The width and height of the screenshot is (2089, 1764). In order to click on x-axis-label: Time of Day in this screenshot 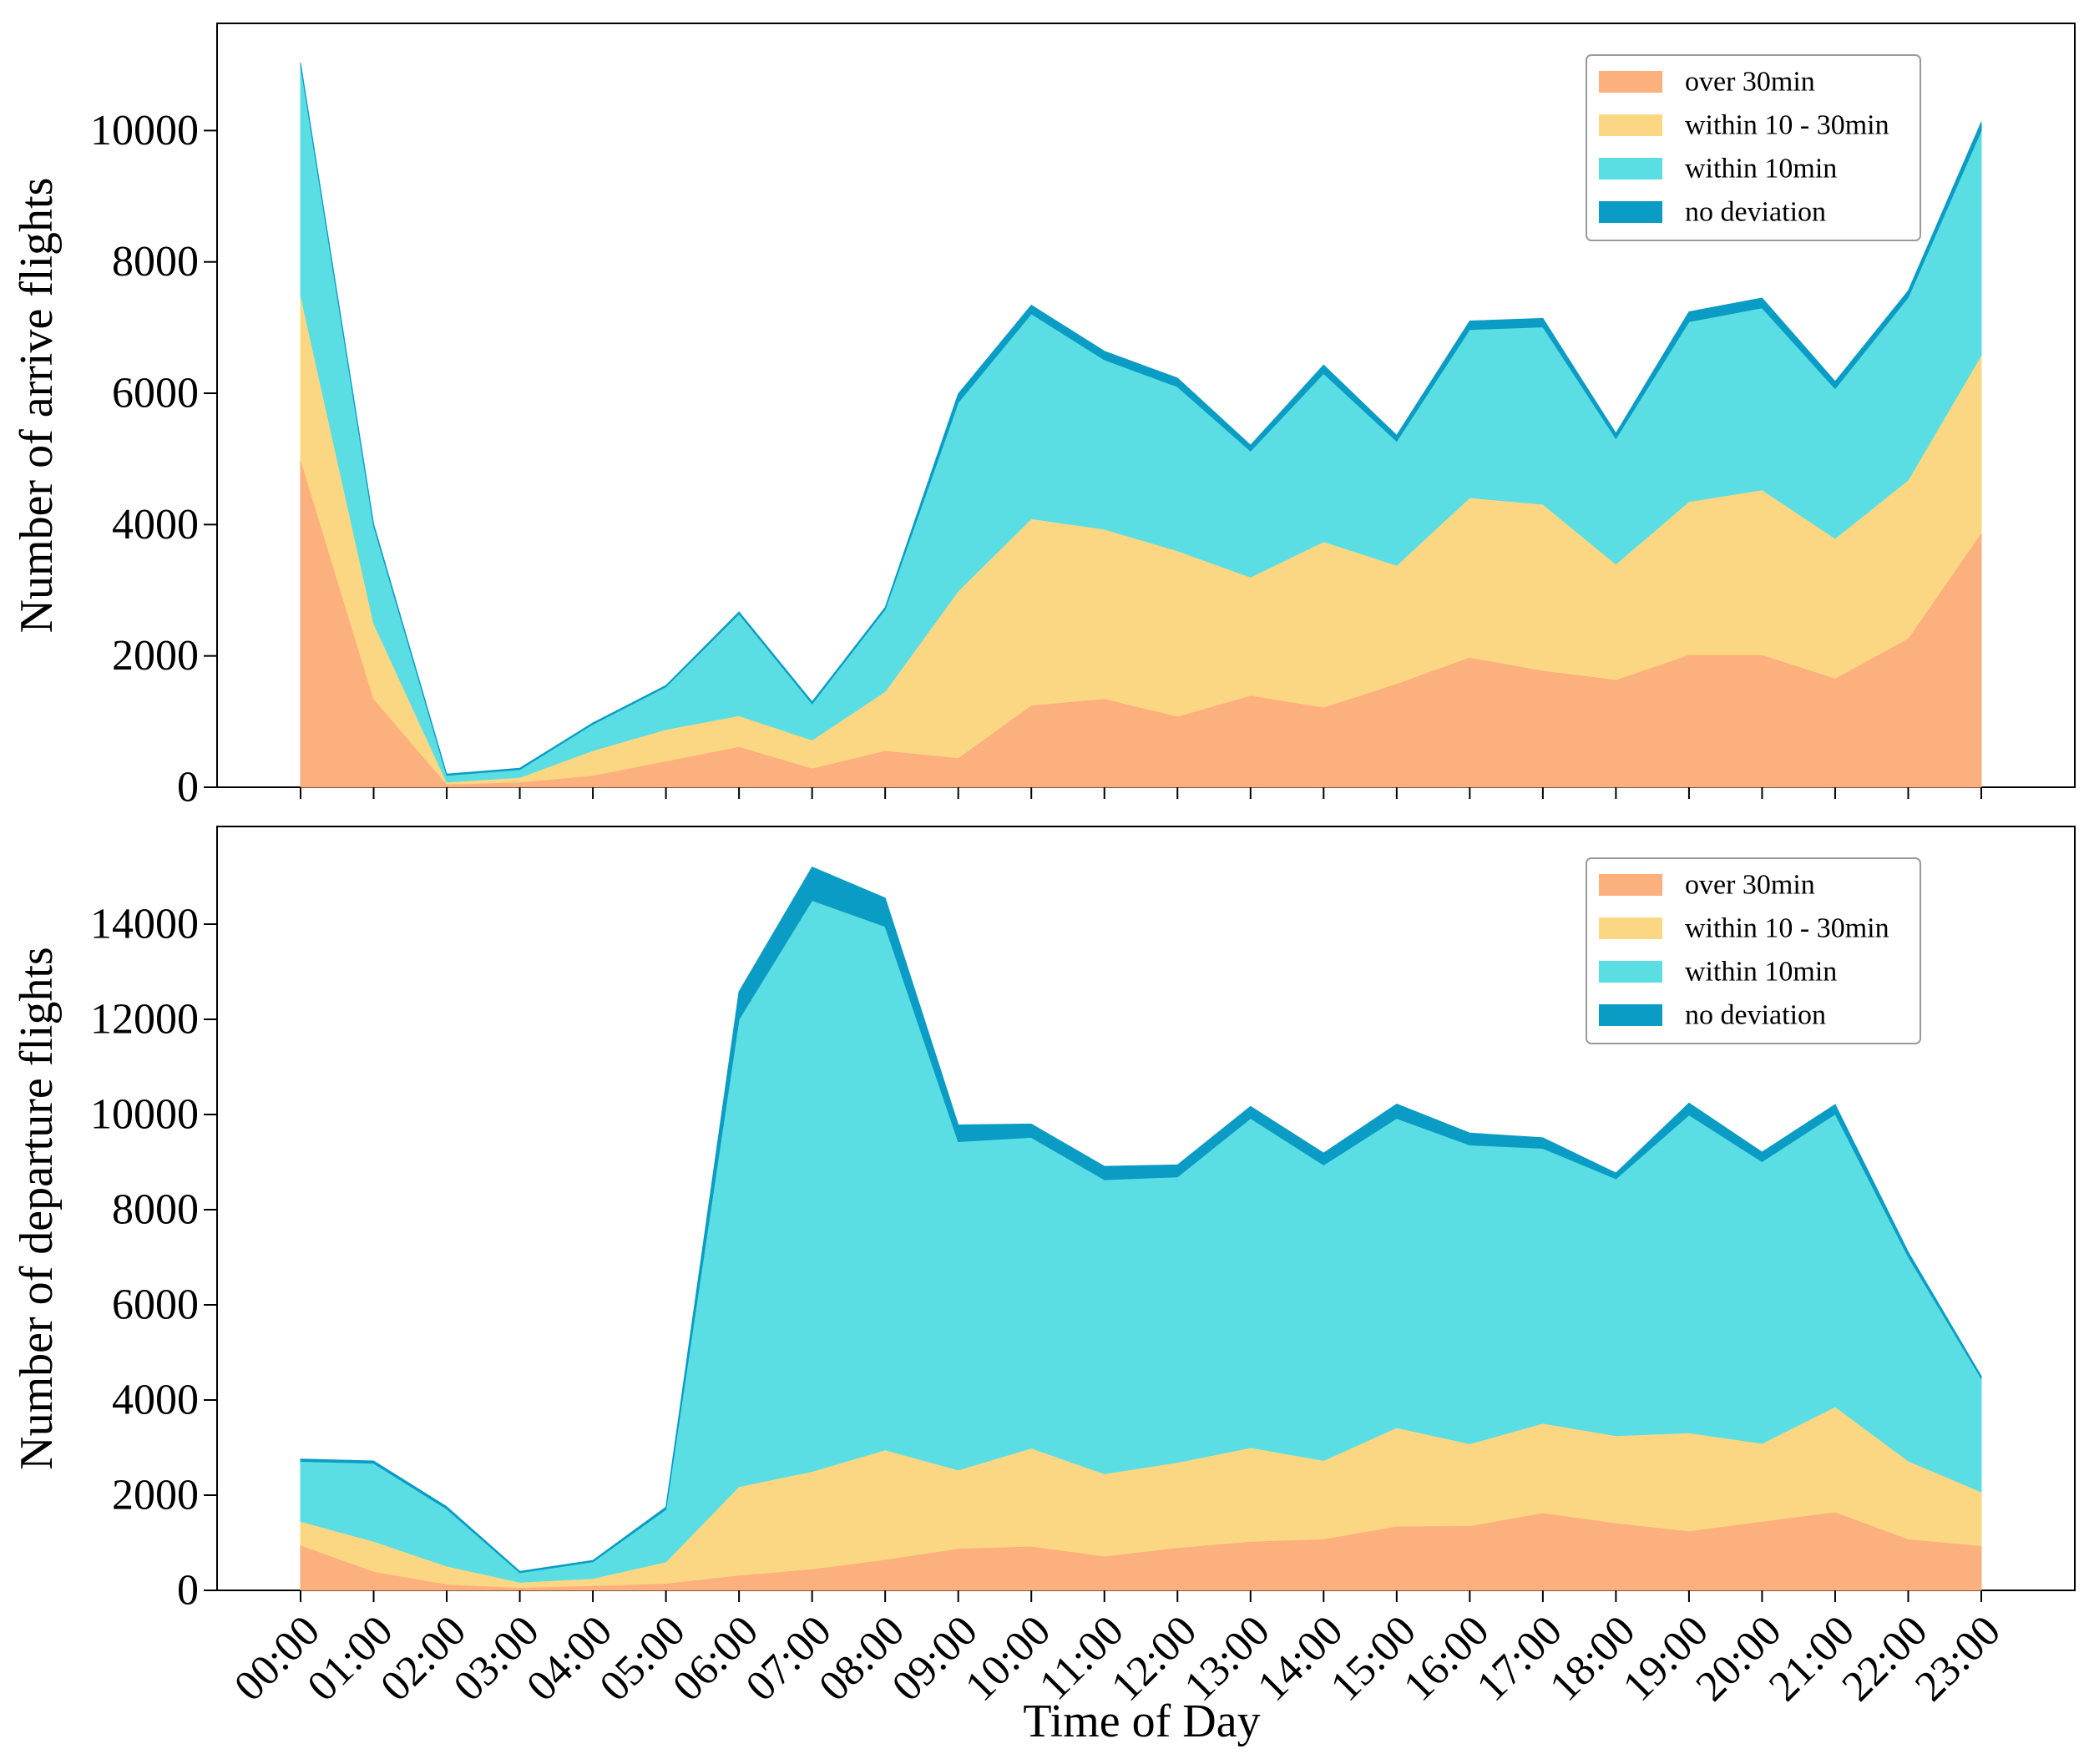, I will do `click(1141, 1722)`.